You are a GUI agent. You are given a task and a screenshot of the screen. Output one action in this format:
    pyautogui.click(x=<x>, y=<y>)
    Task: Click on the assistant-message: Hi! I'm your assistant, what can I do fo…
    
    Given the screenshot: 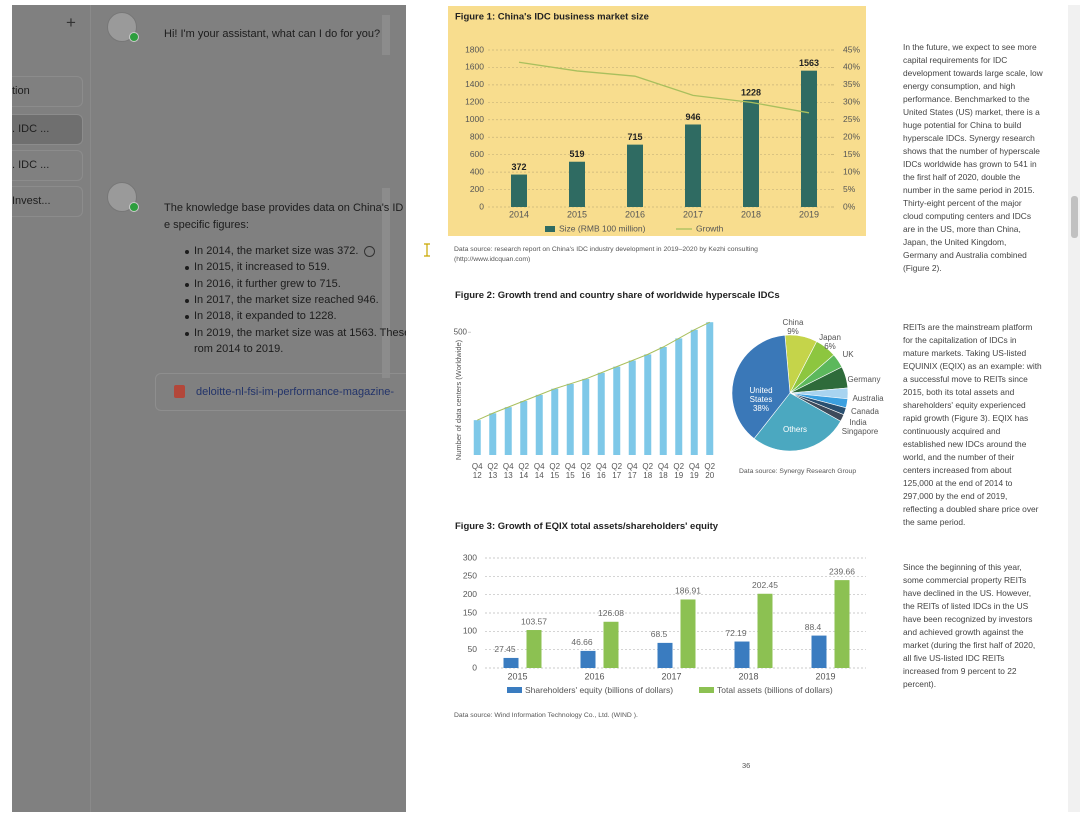 What is the action you would take?
    pyautogui.click(x=272, y=34)
    